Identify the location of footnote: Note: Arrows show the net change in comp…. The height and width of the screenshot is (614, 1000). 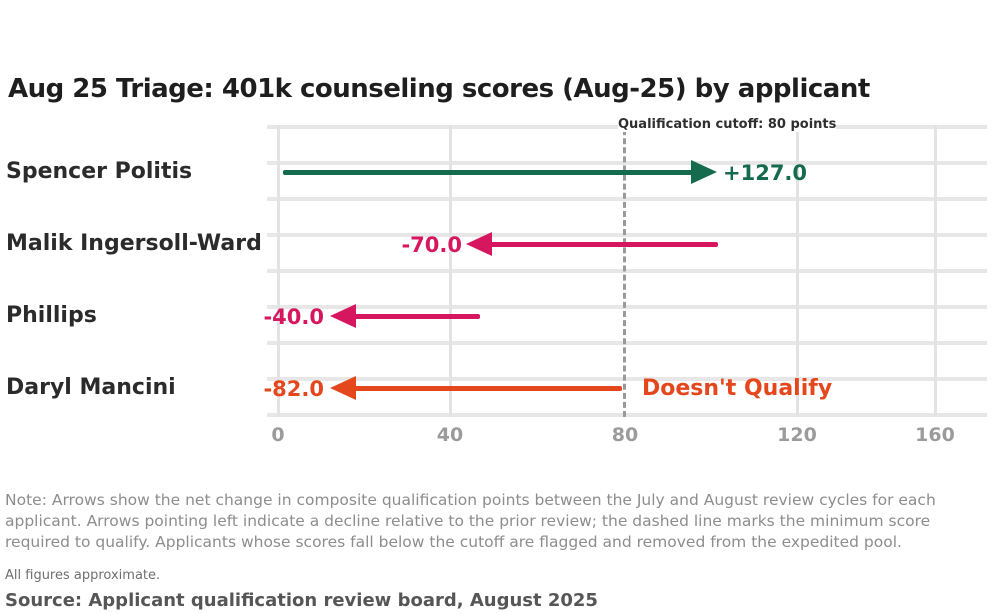
(487, 521).